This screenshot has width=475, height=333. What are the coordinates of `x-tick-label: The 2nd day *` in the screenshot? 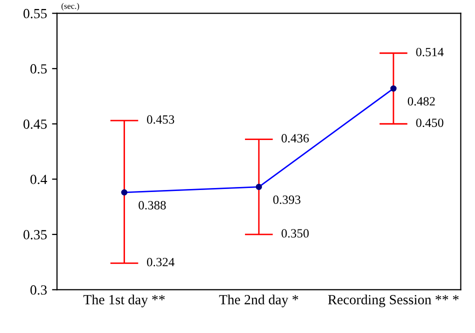 It's located at (258, 301).